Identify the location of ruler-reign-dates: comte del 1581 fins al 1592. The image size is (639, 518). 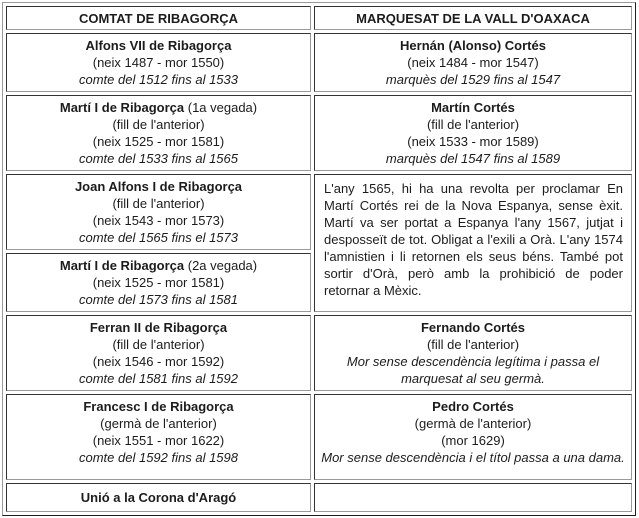
(158, 378).